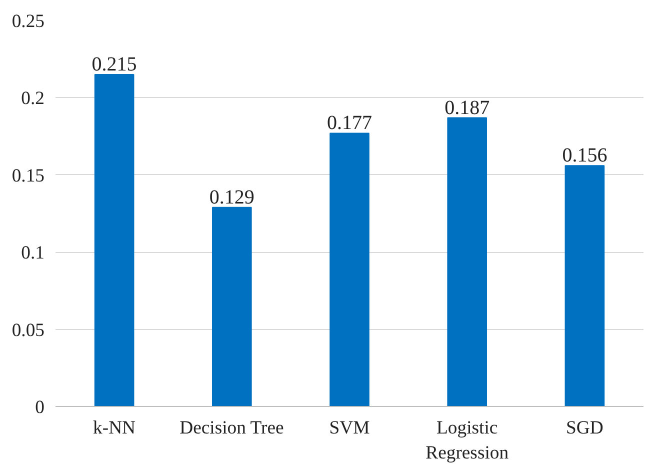 This screenshot has width=651, height=466. Describe the element at coordinates (231, 197) in the screenshot. I see `data-label: 0.129` at that location.